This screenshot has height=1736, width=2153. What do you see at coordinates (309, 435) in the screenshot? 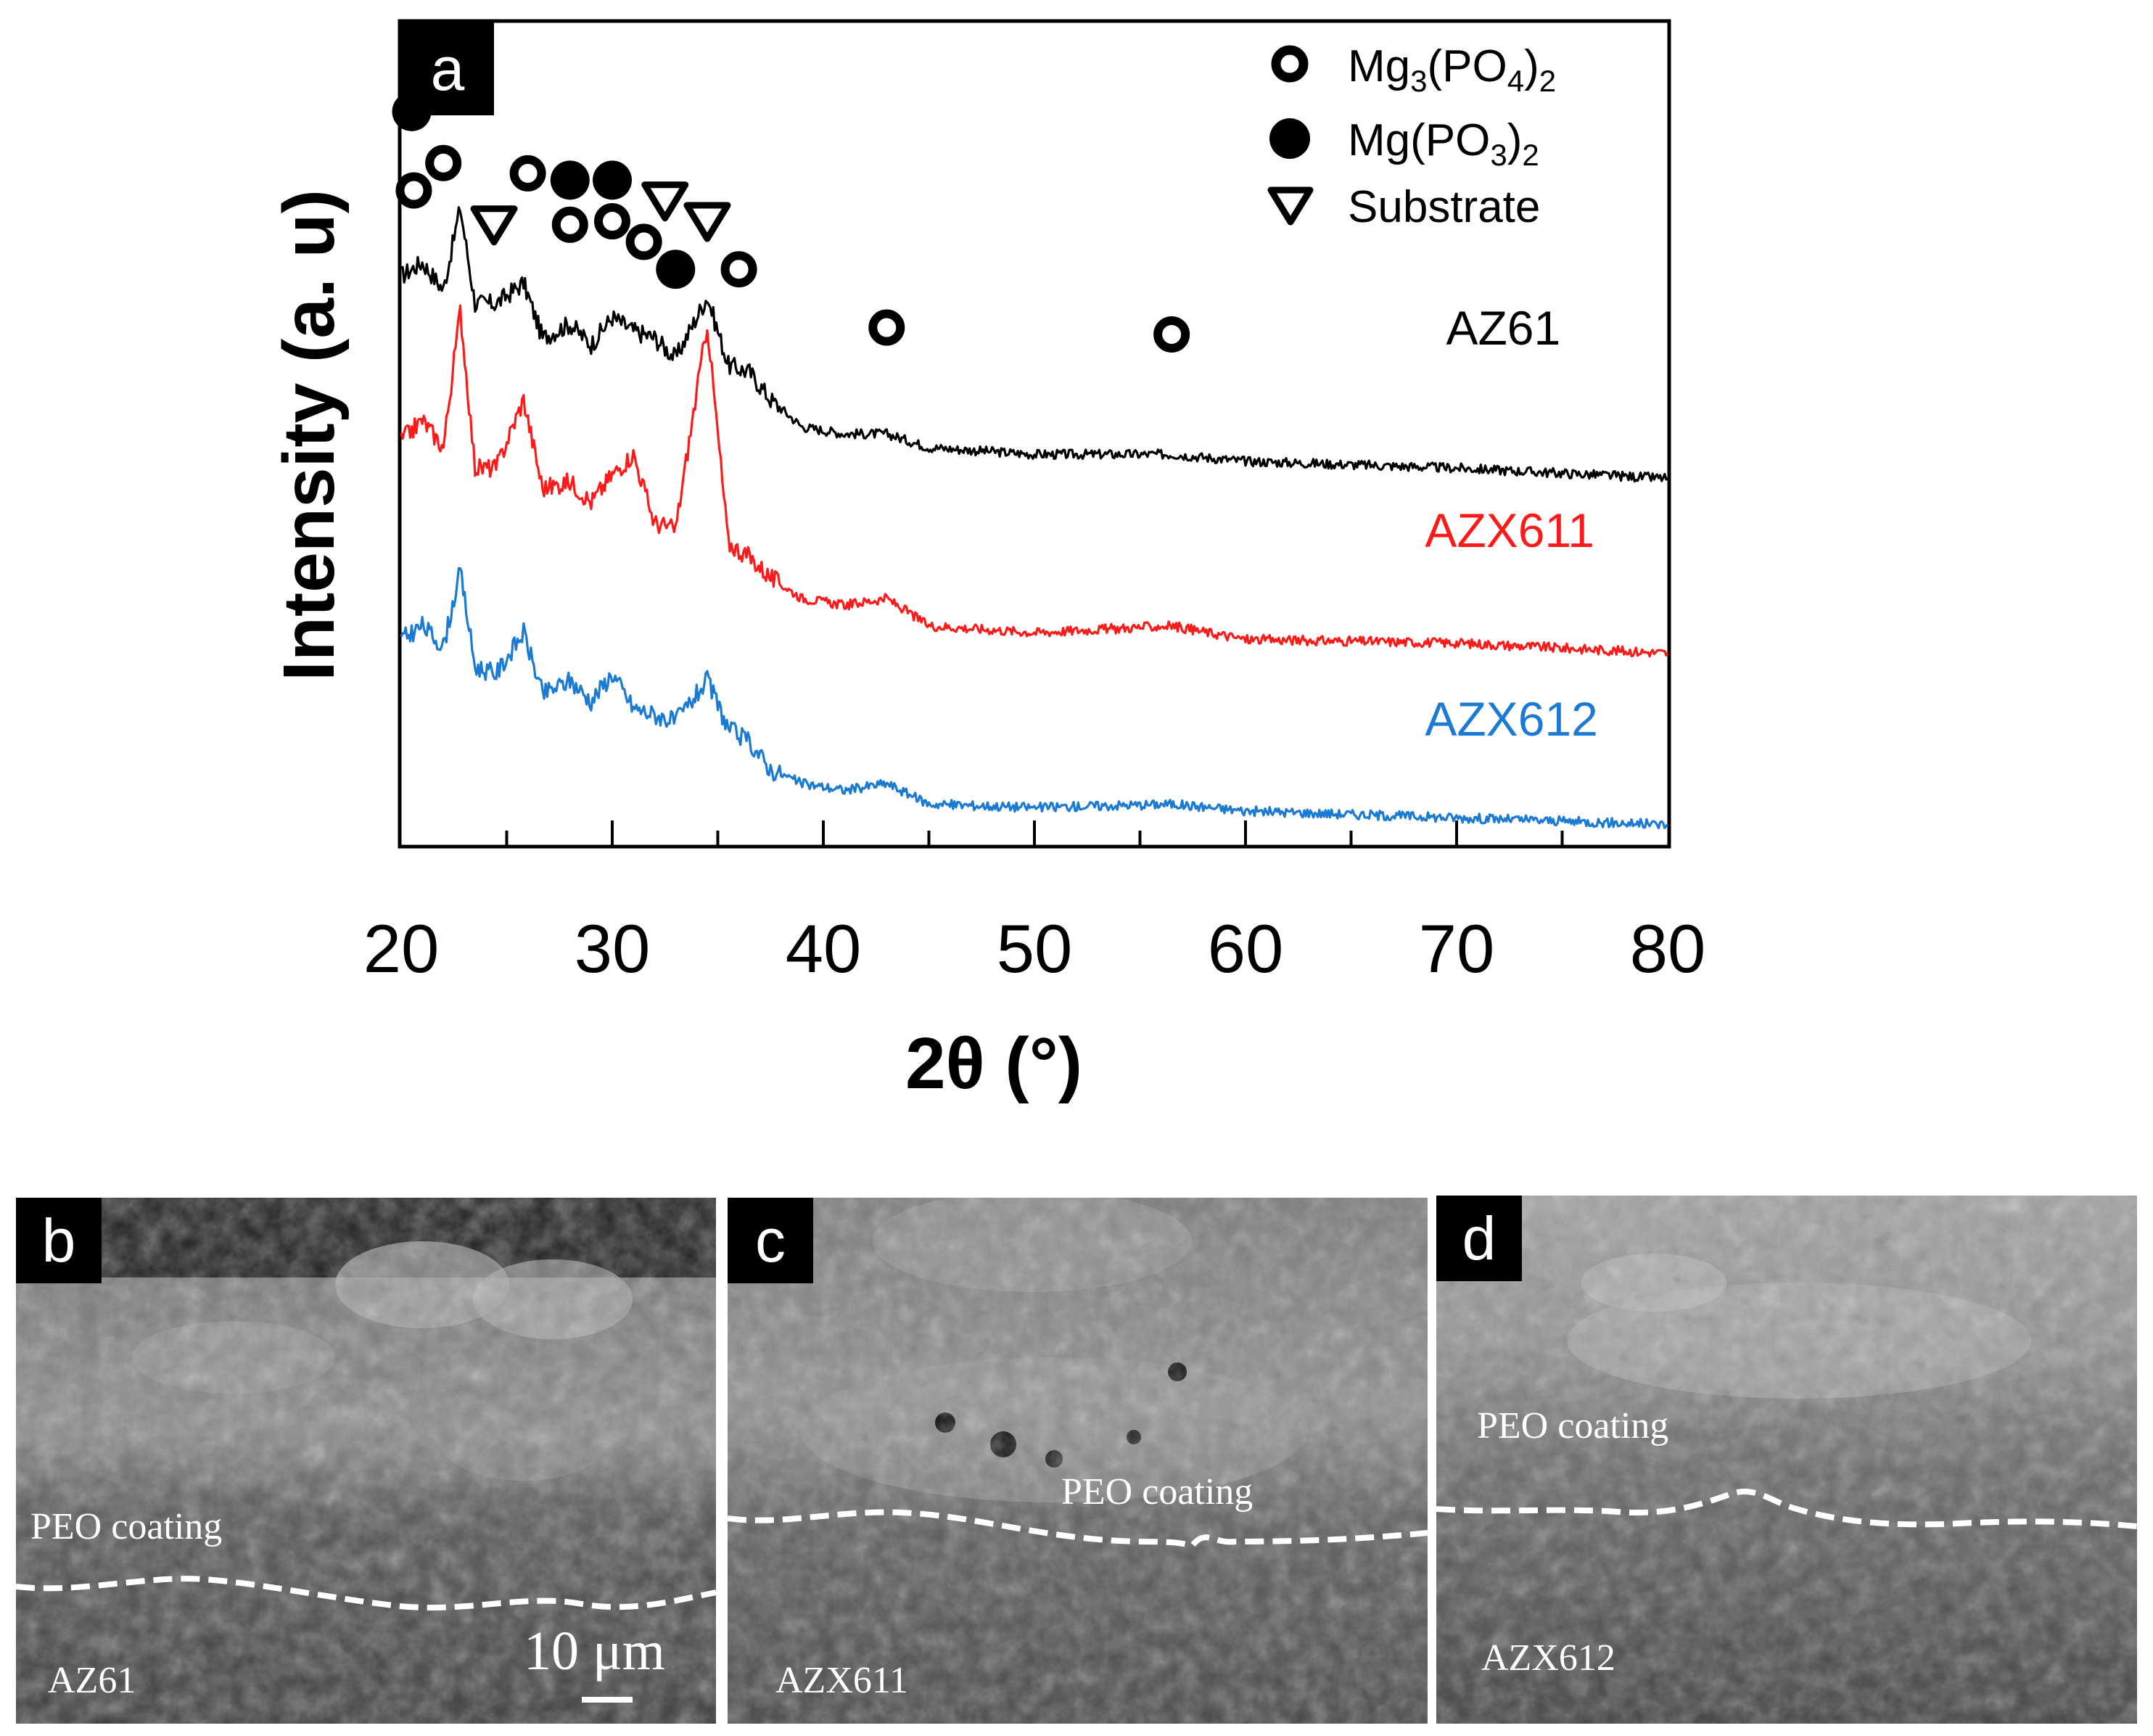
I see `y-axis-title: Intensity (a. u)` at bounding box center [309, 435].